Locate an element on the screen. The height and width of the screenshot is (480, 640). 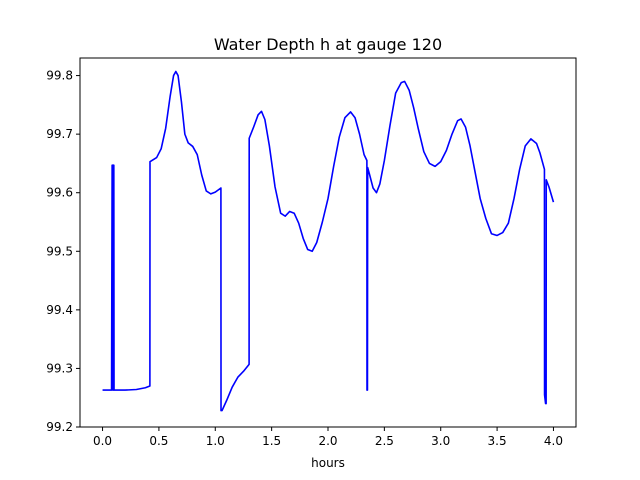
y-tick-label: 99.8 is located at coordinates (59, 76).